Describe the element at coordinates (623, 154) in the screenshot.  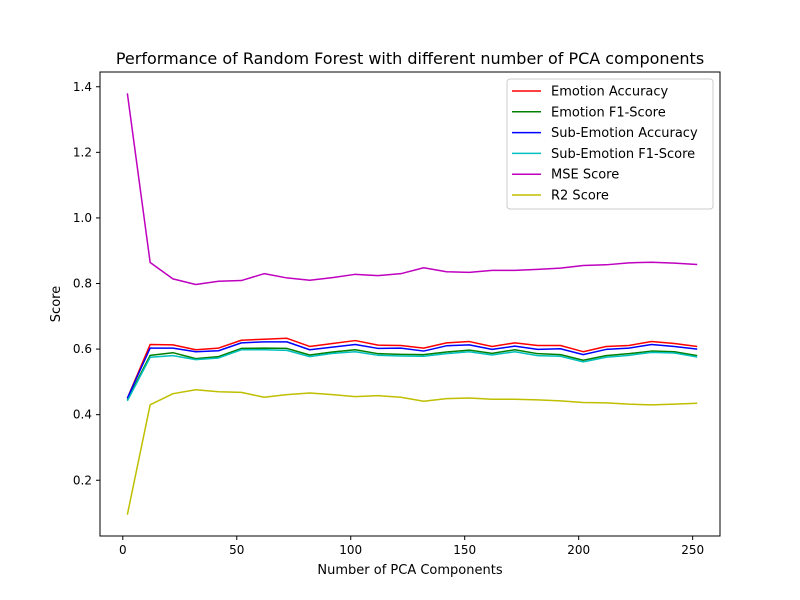
I see `legend-label-4: Sub-Emotion F1-Score` at that location.